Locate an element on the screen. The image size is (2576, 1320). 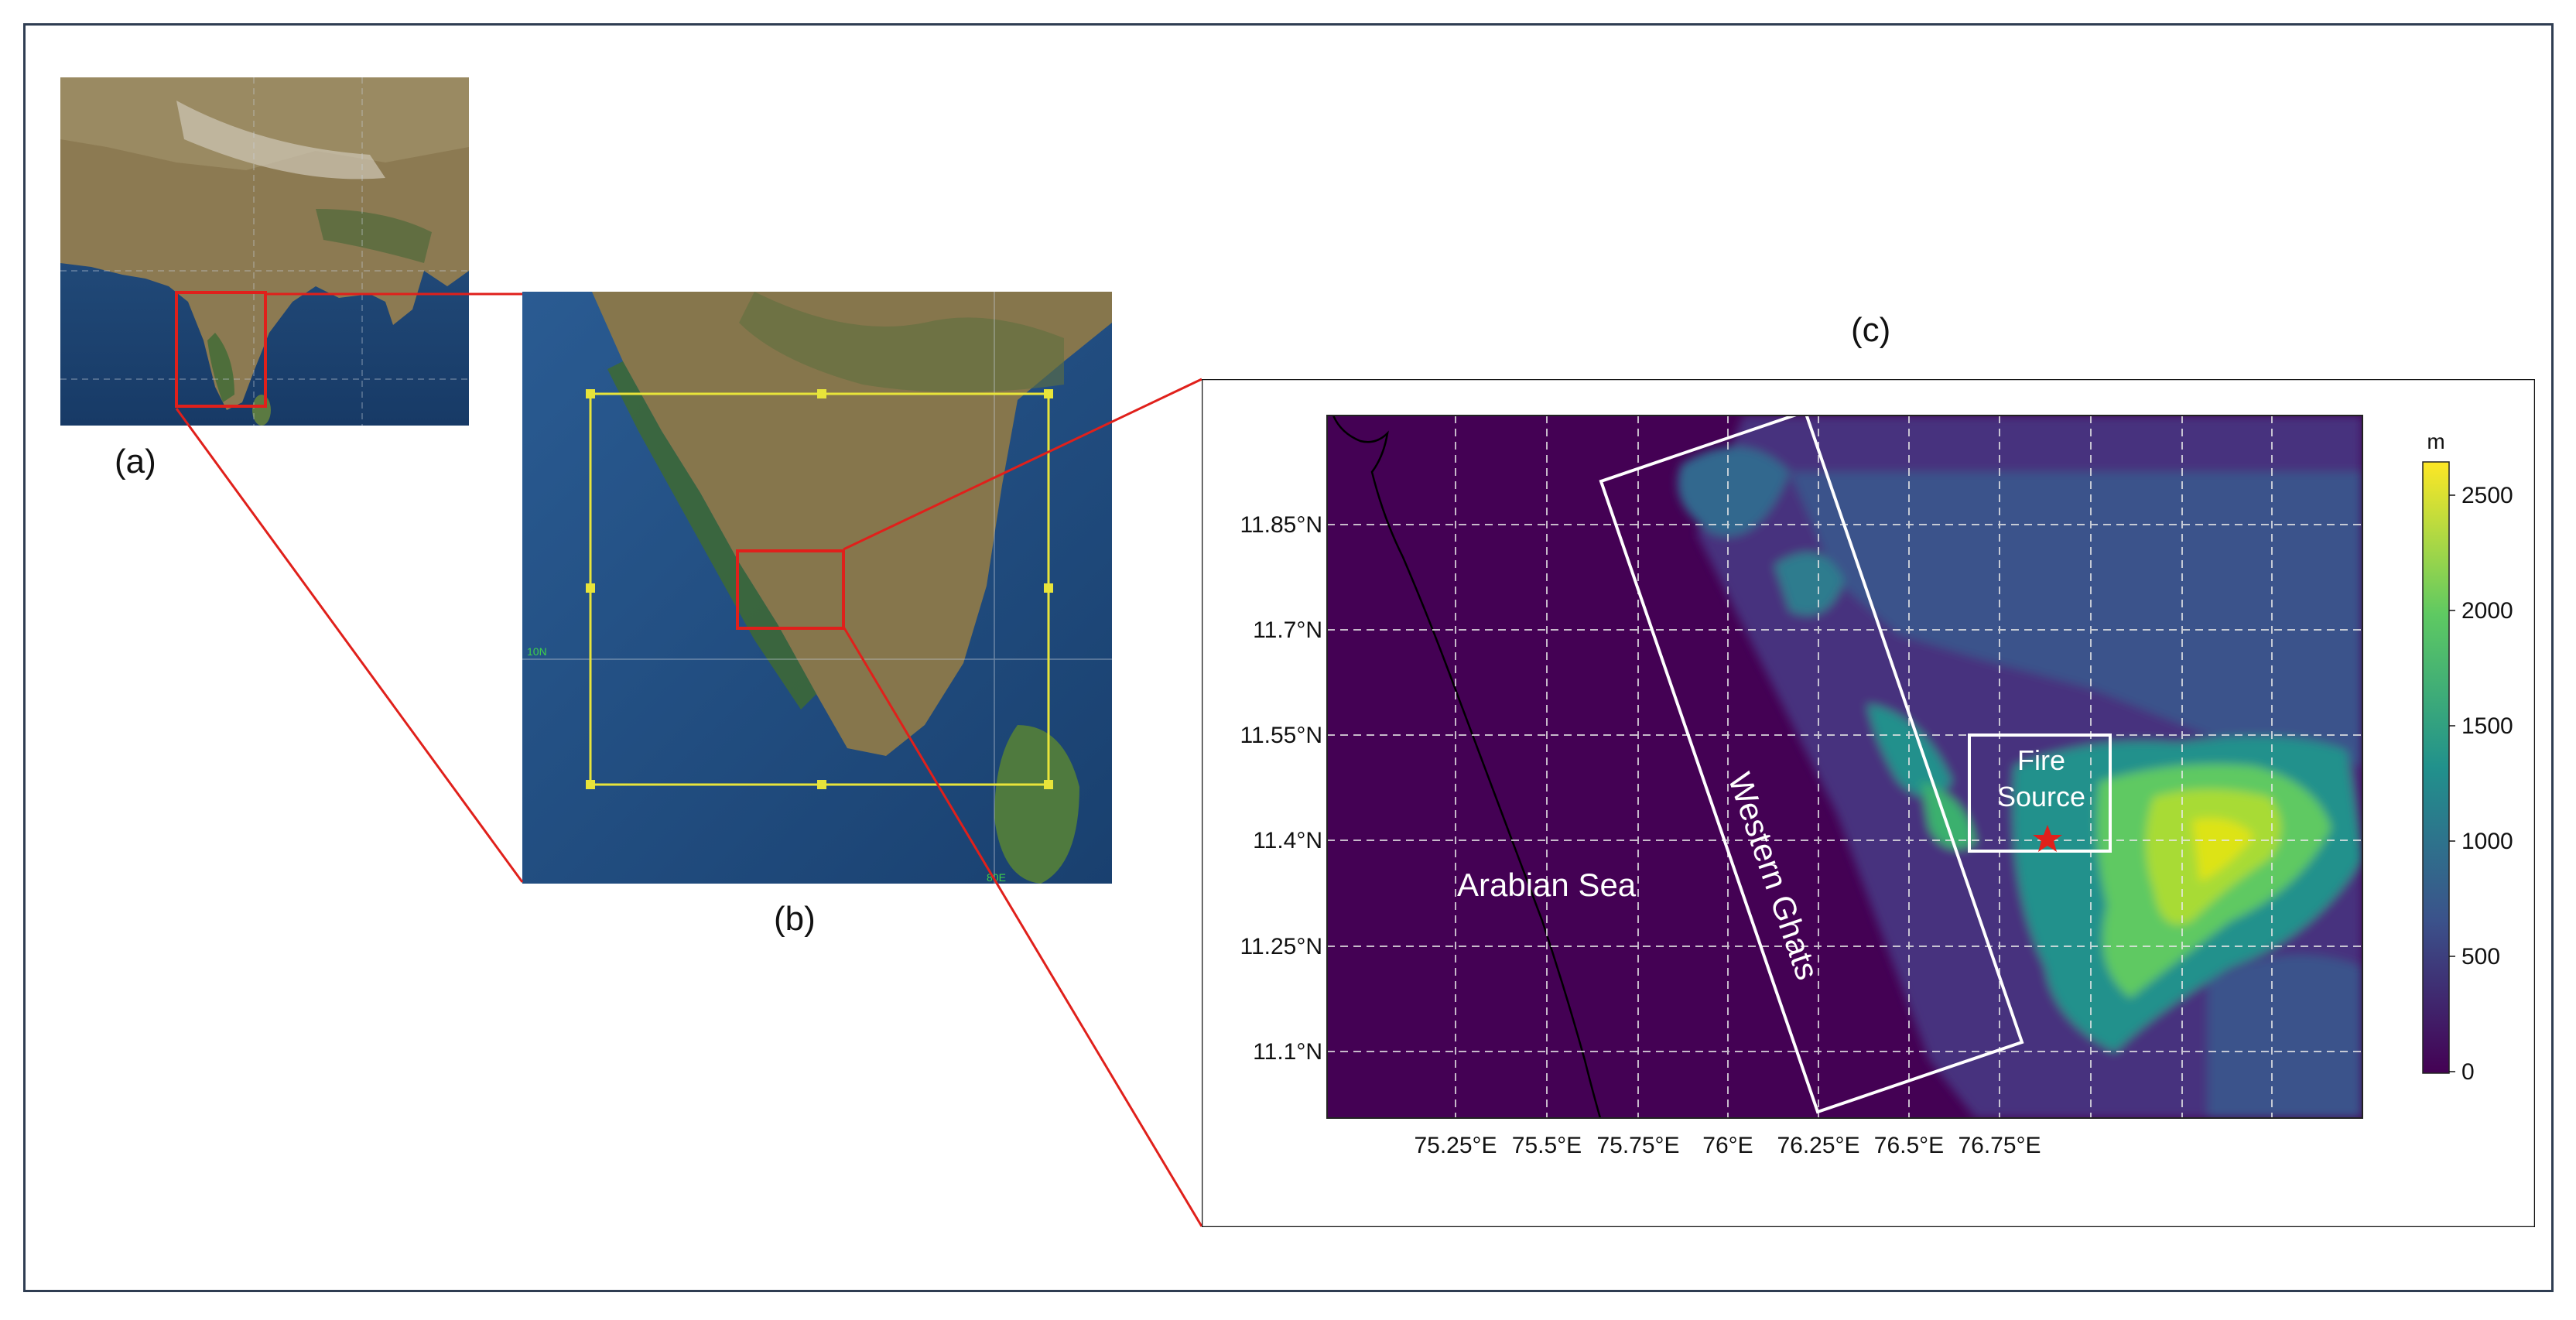
colorbar-tick: 2000 is located at coordinates (2487, 611).